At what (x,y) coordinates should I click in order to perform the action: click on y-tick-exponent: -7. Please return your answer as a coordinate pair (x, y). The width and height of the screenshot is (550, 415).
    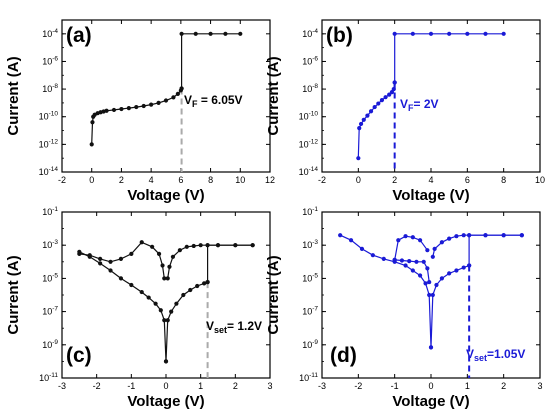
    Looking at the image, I should click on (55, 309).